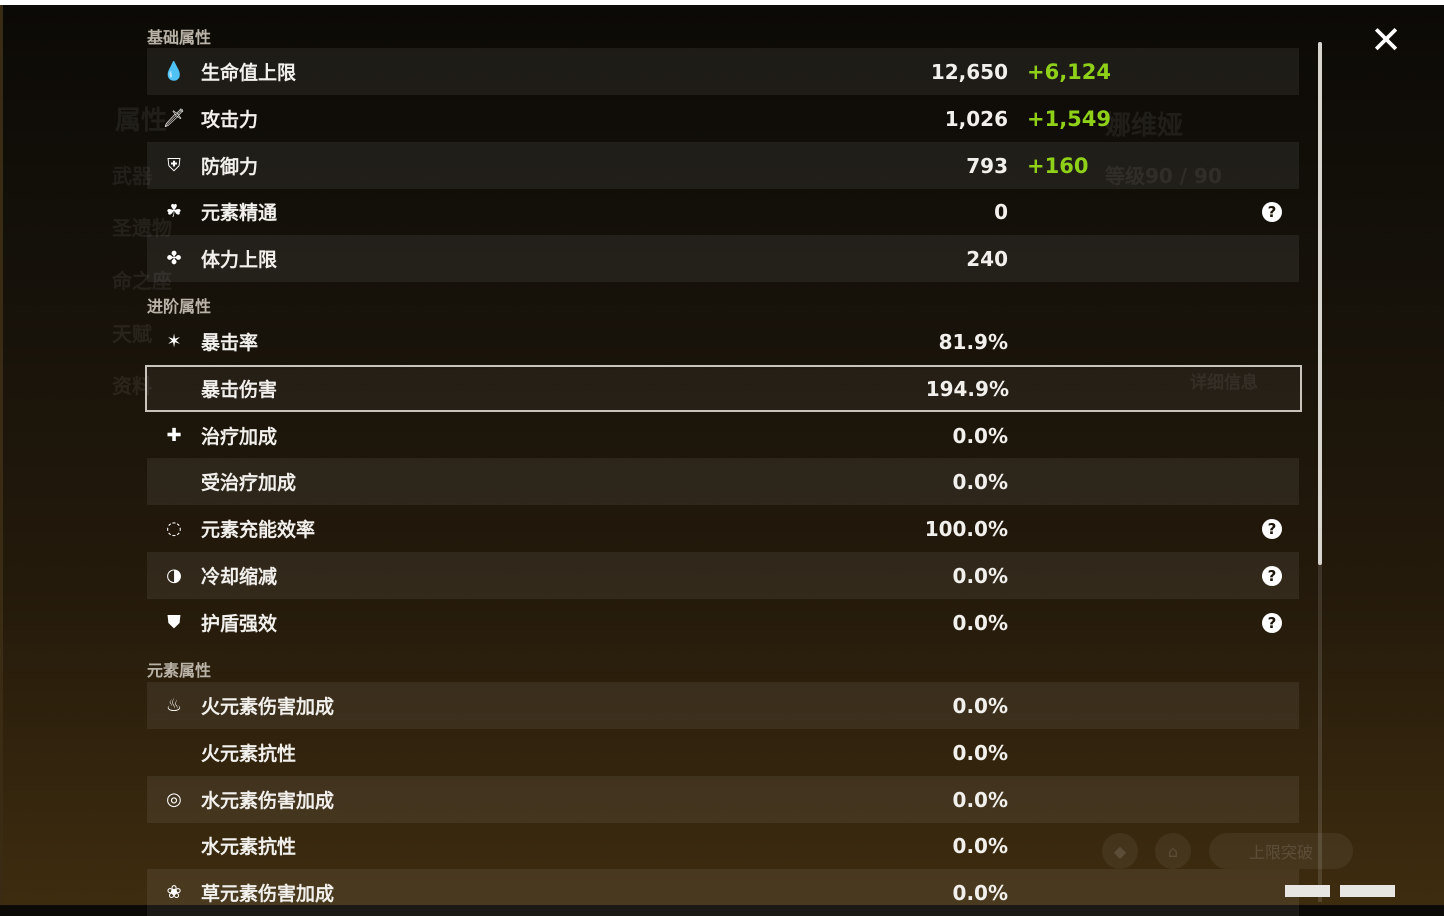 The height and width of the screenshot is (916, 1444). Describe the element at coordinates (239, 213) in the screenshot. I see `stat-label: 元素精通` at that location.